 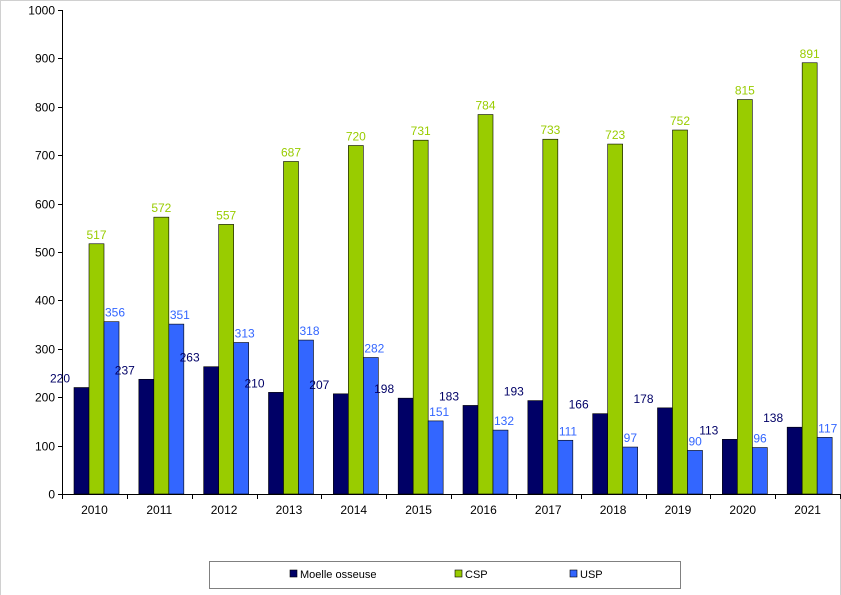 What do you see at coordinates (190, 358) in the screenshot?
I see `data-label: 263` at bounding box center [190, 358].